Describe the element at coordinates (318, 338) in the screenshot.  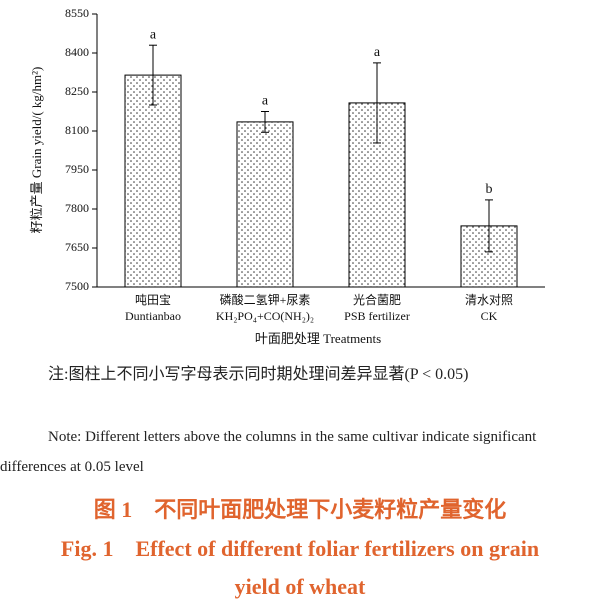
I see `x-axis-label: 叶面肥处理 Treatments` at that location.